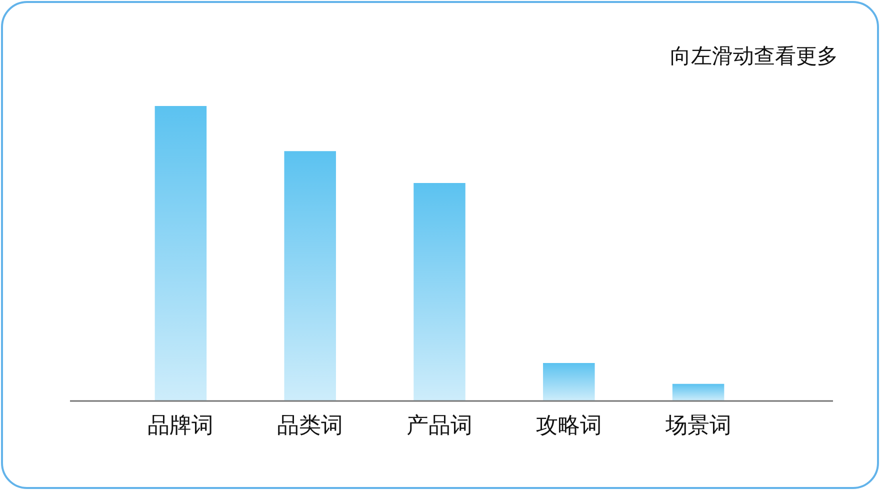  Describe the element at coordinates (439, 426) in the screenshot. I see `x-tick-label: 产品词` at that location.